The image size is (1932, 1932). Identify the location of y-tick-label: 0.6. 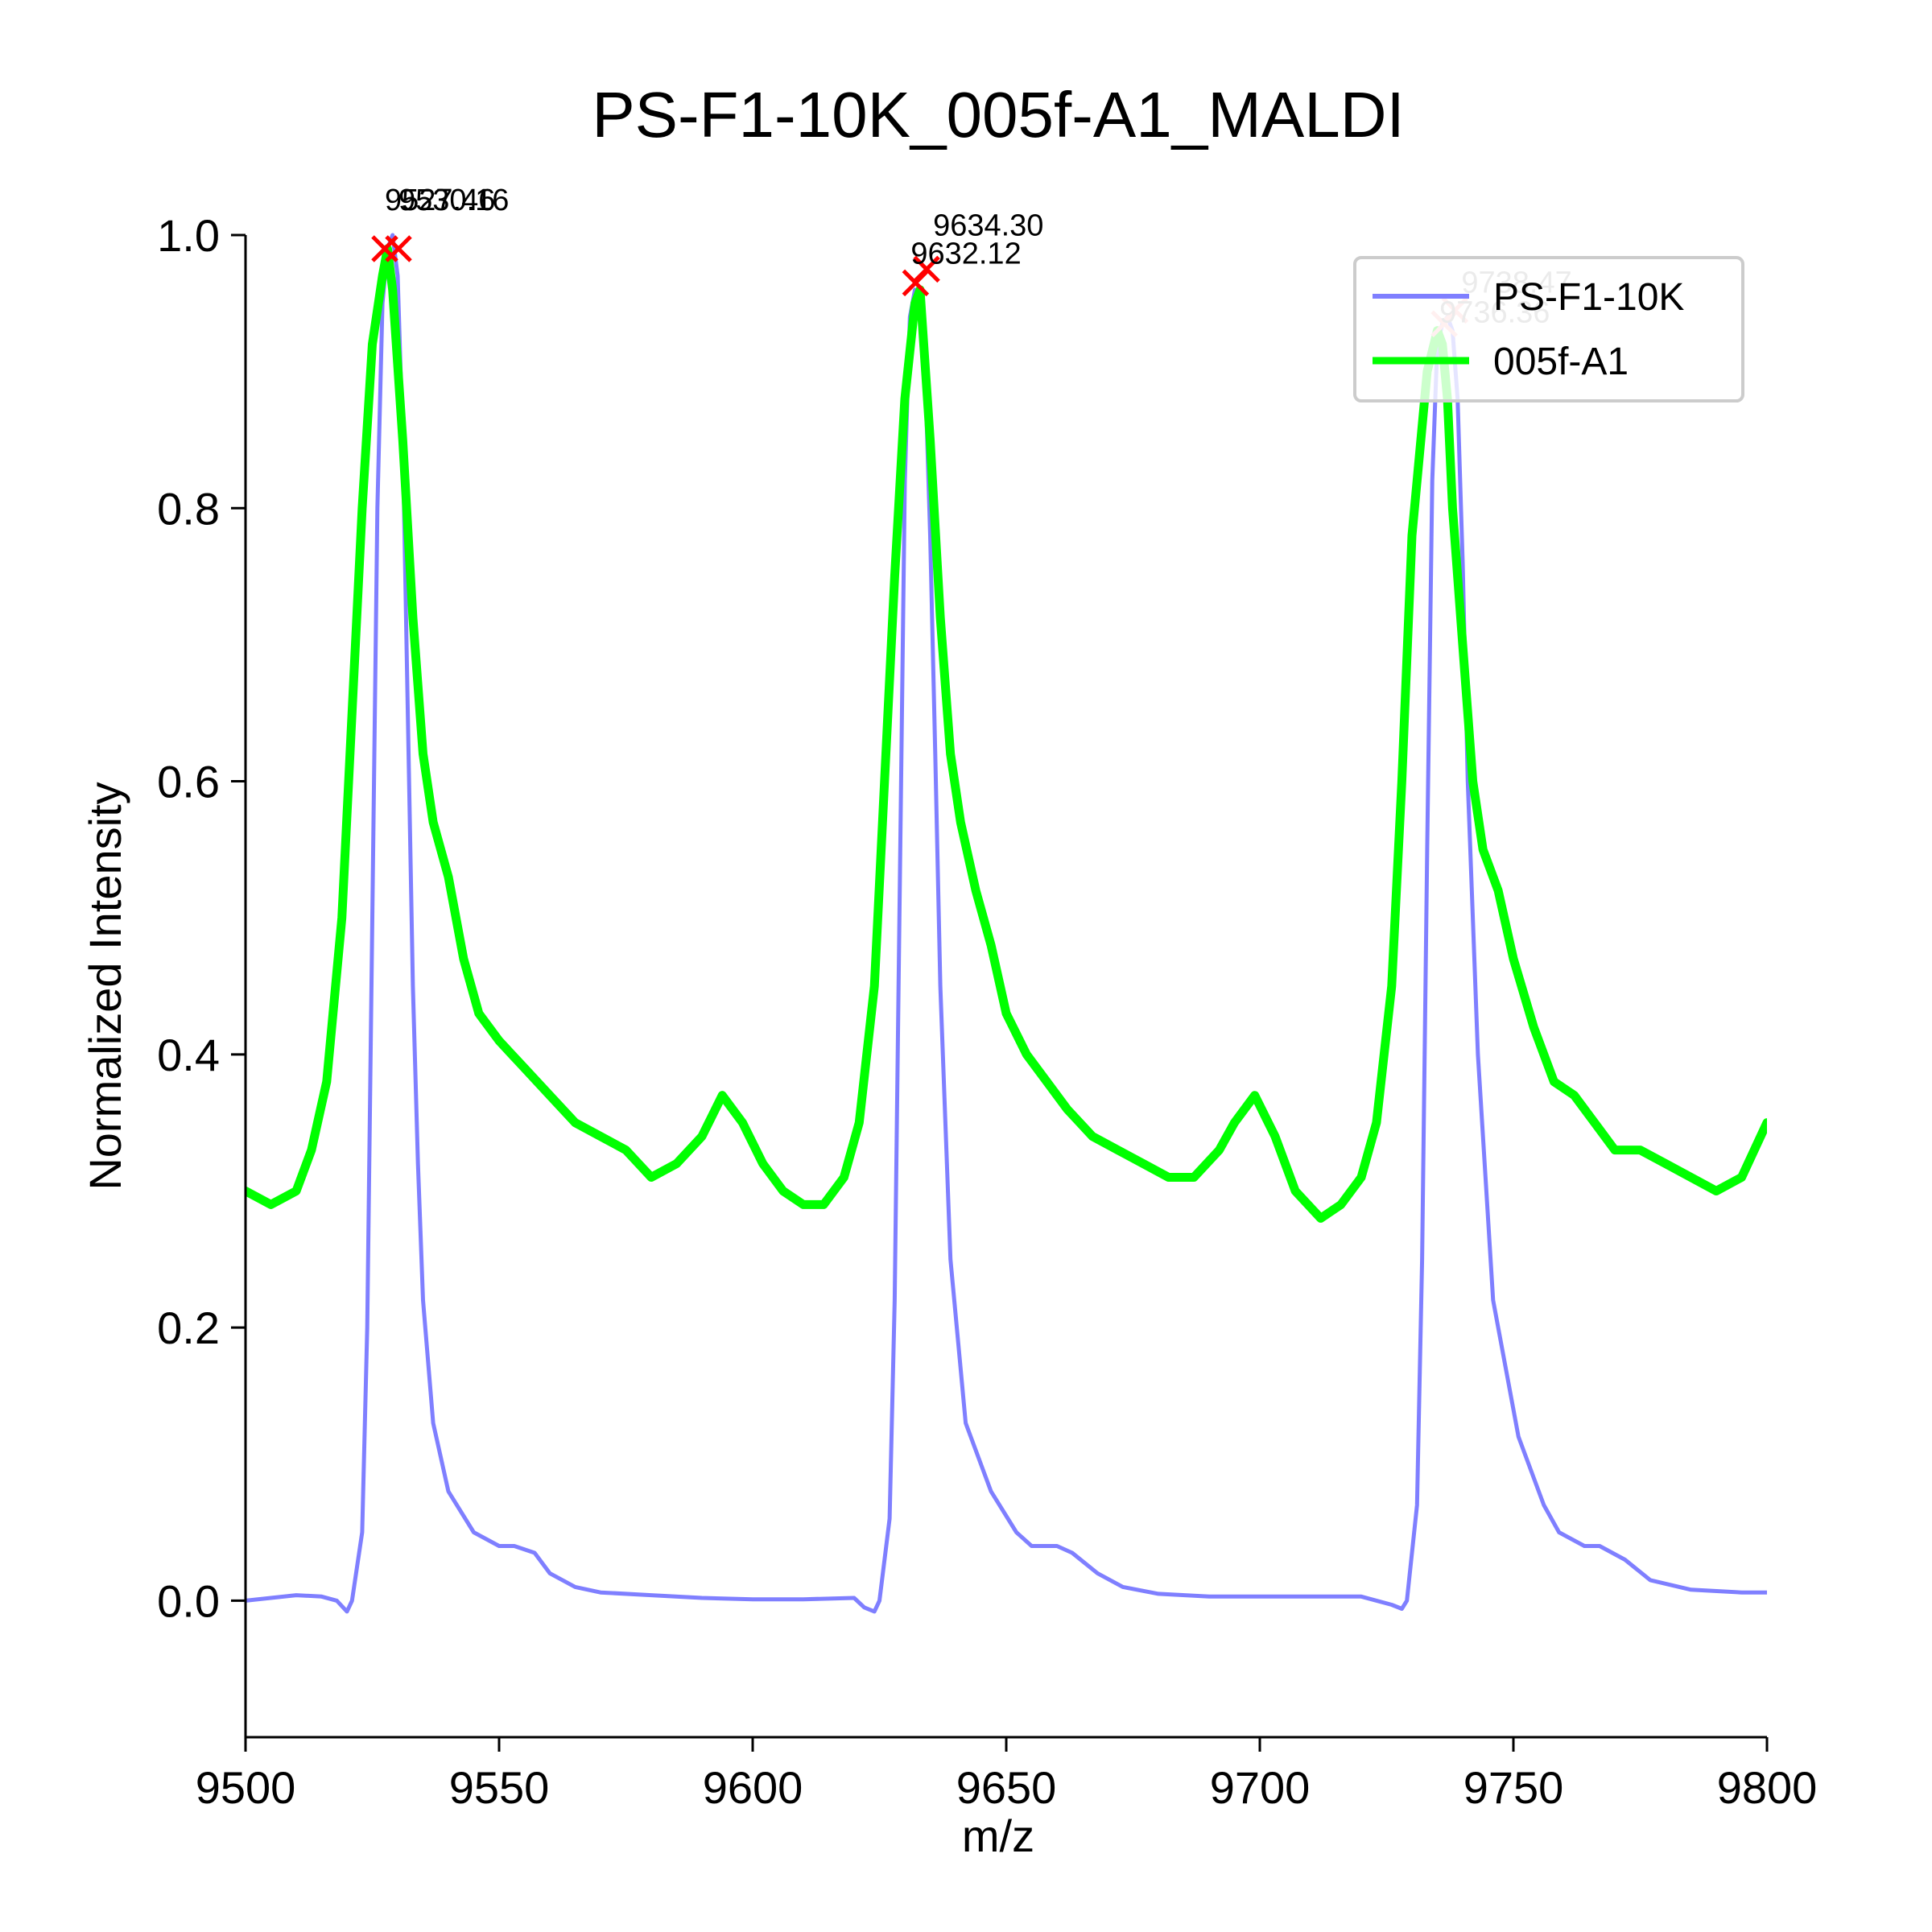
(188, 782).